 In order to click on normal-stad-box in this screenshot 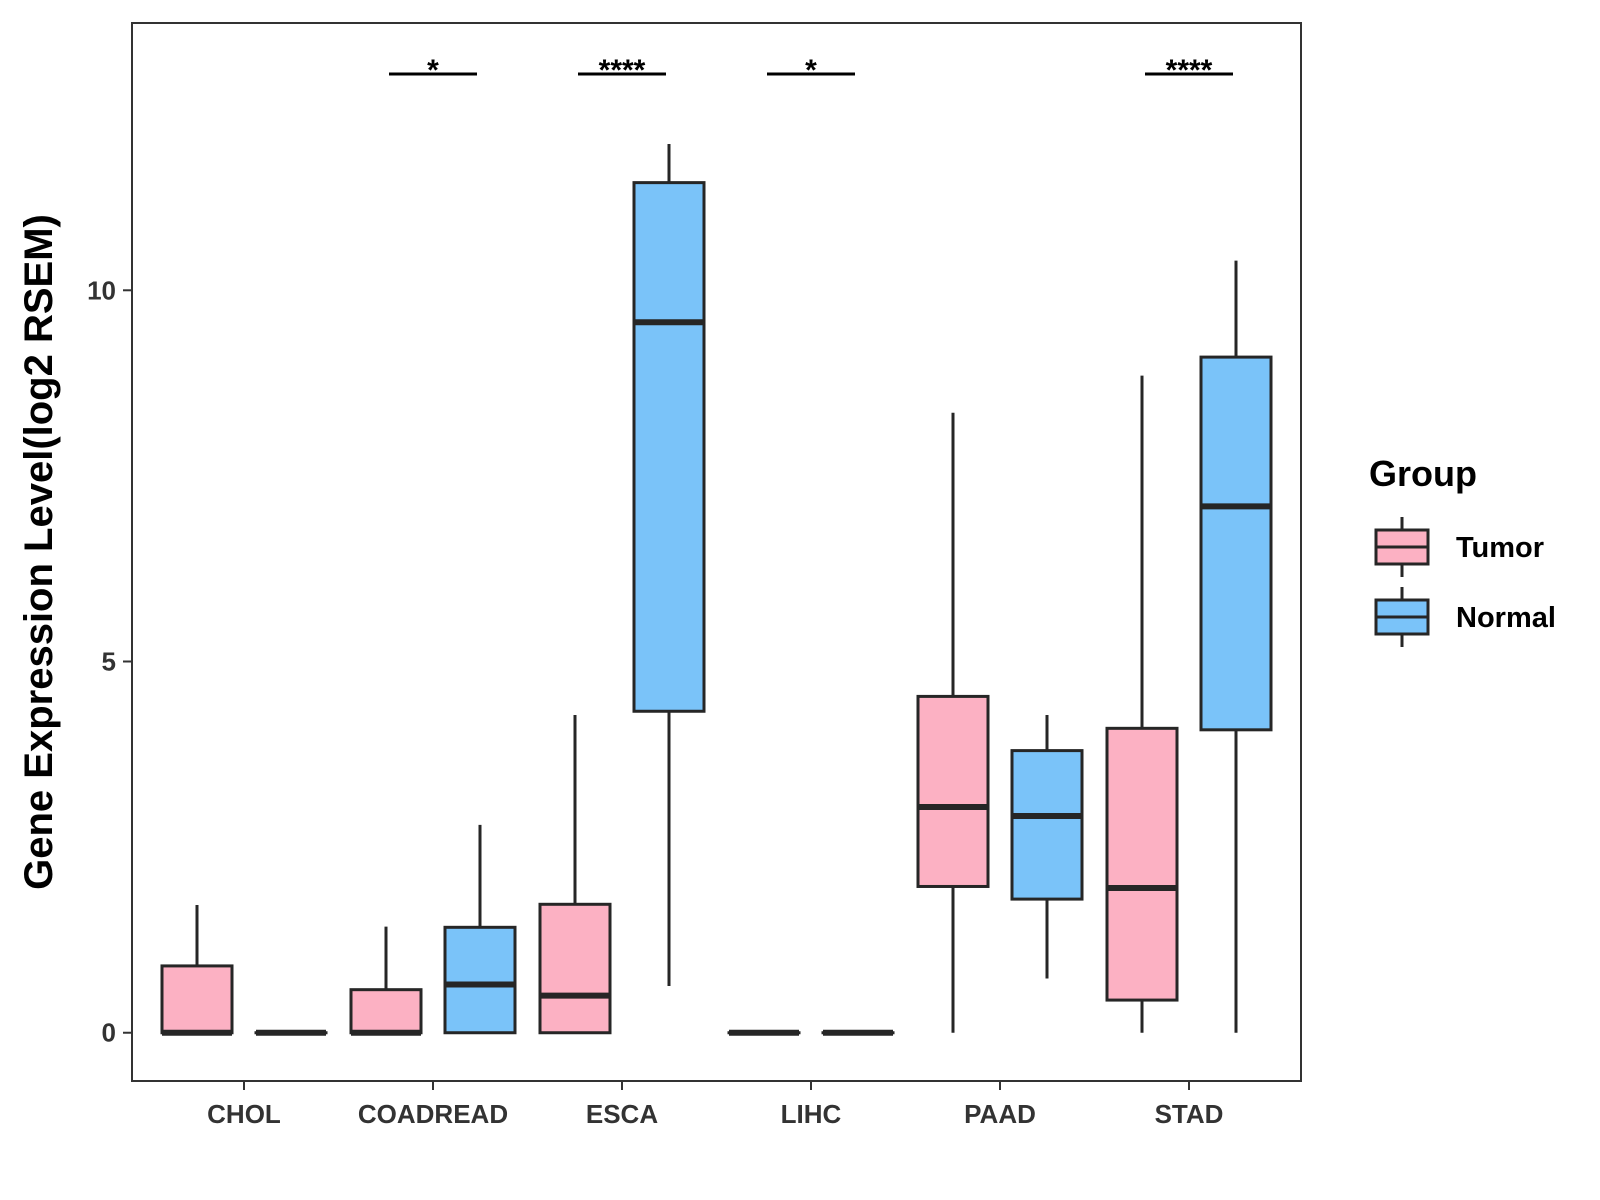, I will do `click(1236, 543)`.